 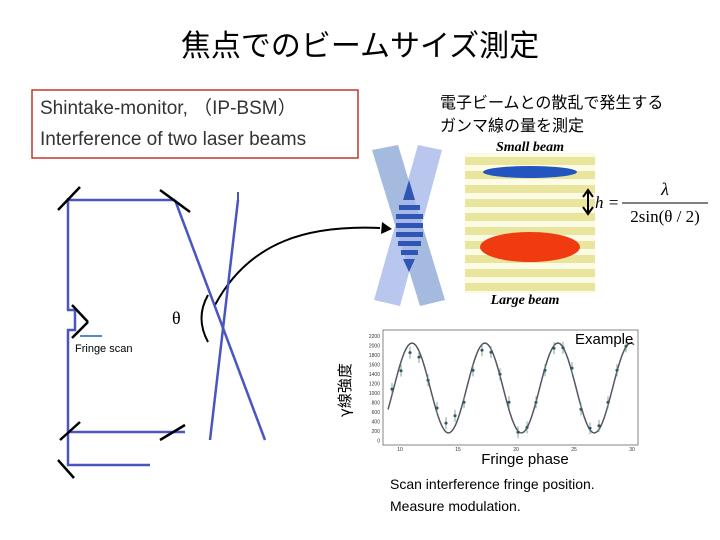 What do you see at coordinates (376, 404) in the screenshot?
I see `y-tick-label: 800` at bounding box center [376, 404].